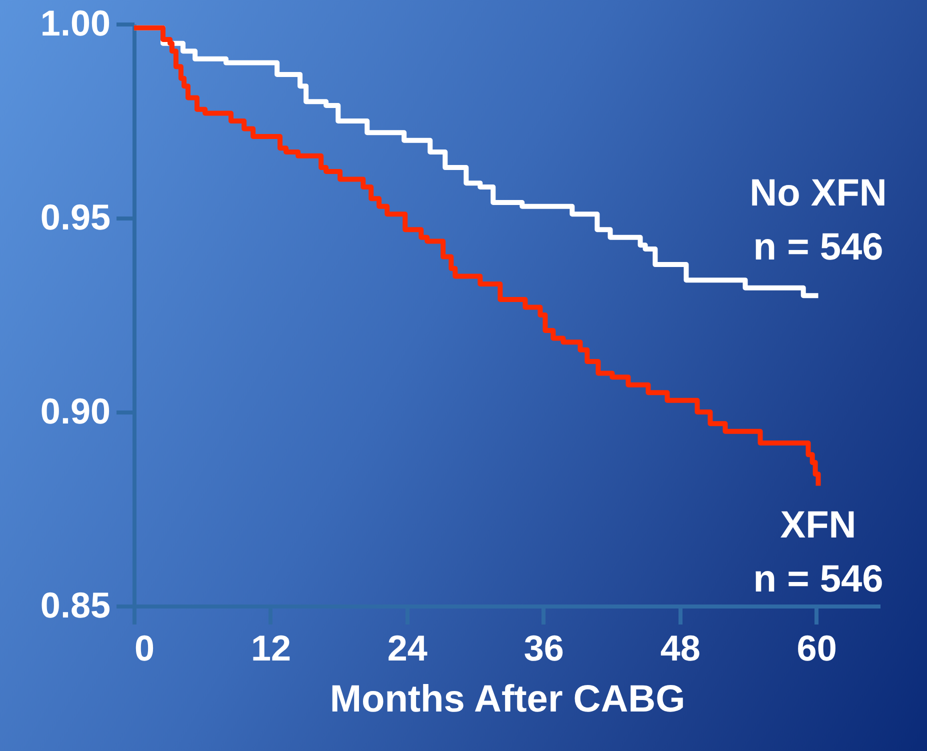 This screenshot has height=751, width=927. Describe the element at coordinates (508, 699) in the screenshot. I see `x-axis-title: Months After CABG` at that location.